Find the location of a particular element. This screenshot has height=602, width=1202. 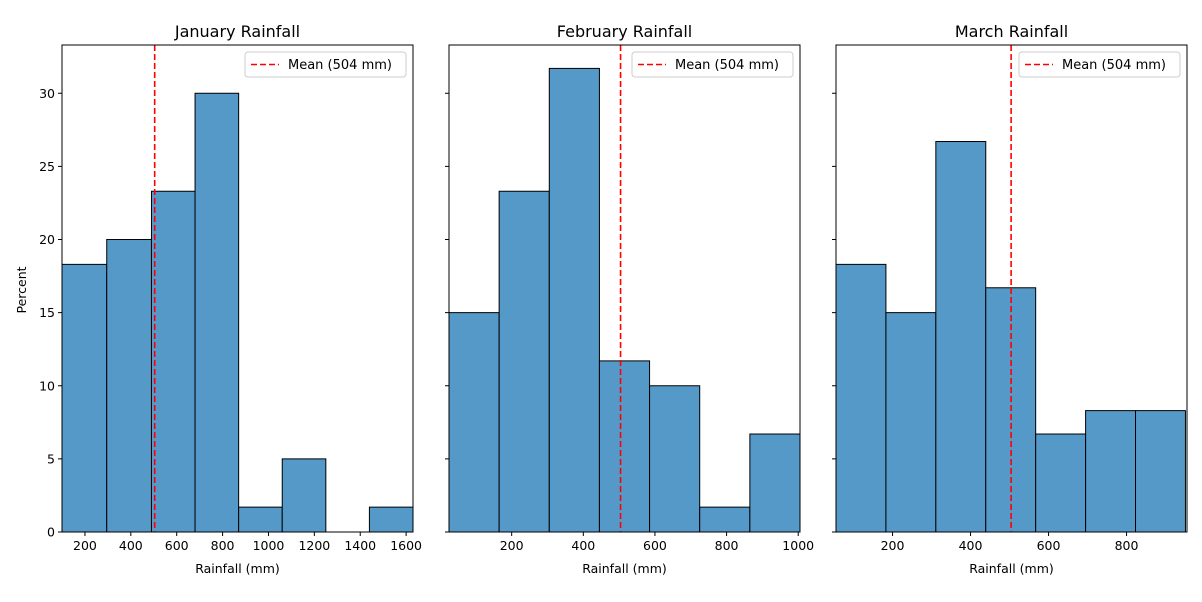

y-tick-label: 30 is located at coordinates (47, 93).